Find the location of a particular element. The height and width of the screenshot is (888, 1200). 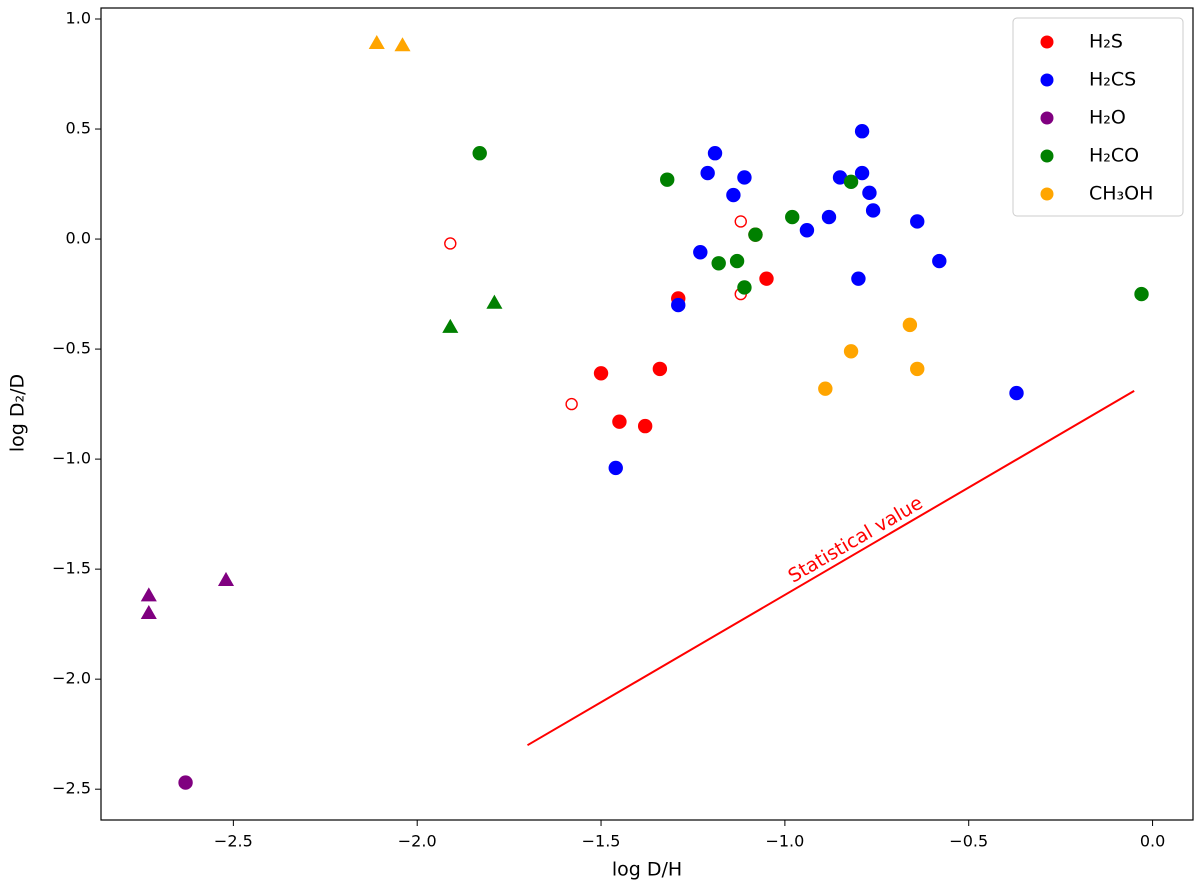

x-tick-label: −1.5 is located at coordinates (601, 841).